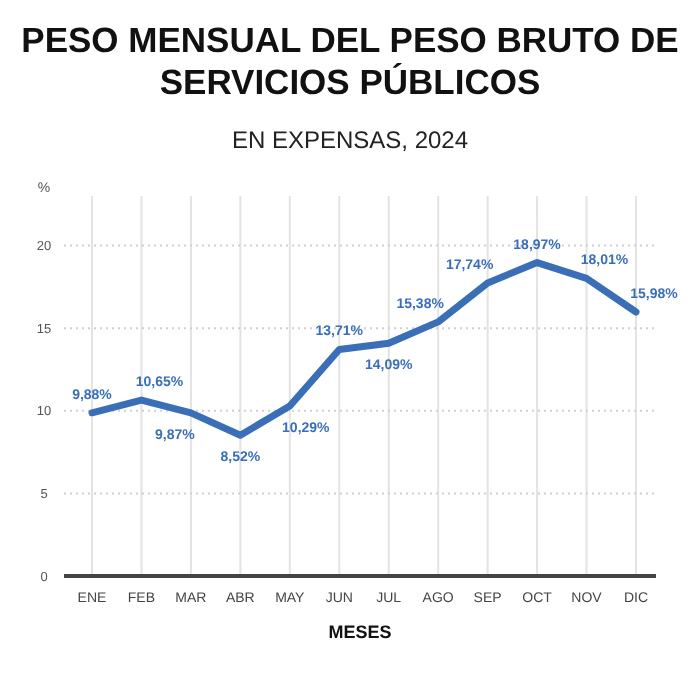  What do you see at coordinates (350, 140) in the screenshot?
I see `chart-subtitle: EN EXPENSAS, 2024` at bounding box center [350, 140].